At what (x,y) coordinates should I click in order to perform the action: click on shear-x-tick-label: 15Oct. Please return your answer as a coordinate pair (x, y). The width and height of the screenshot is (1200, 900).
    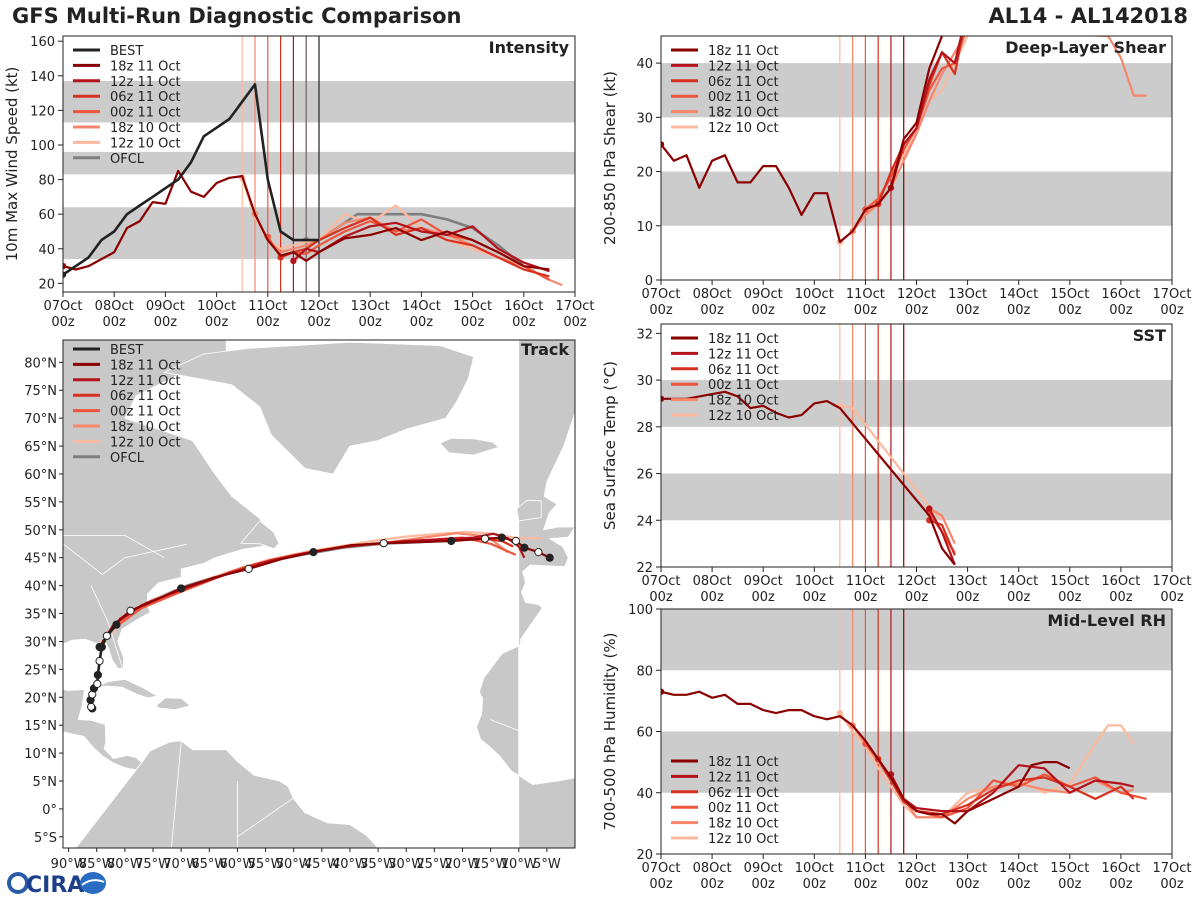
    Looking at the image, I should click on (1069, 294).